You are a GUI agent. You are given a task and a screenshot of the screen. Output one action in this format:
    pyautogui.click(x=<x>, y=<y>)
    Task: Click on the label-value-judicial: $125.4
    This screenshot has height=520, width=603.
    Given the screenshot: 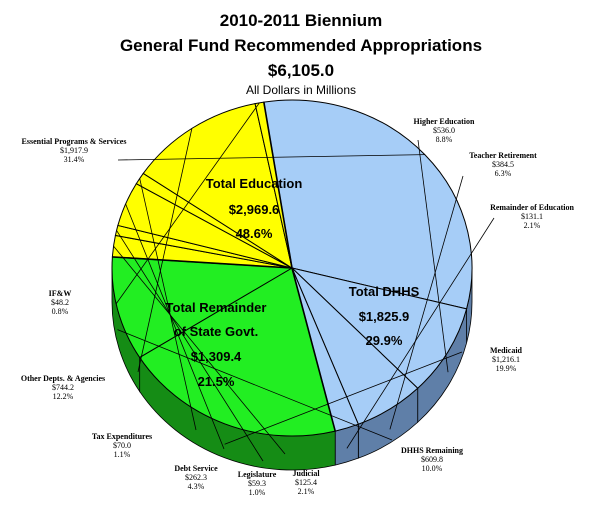 What is the action you would take?
    pyautogui.click(x=306, y=482)
    